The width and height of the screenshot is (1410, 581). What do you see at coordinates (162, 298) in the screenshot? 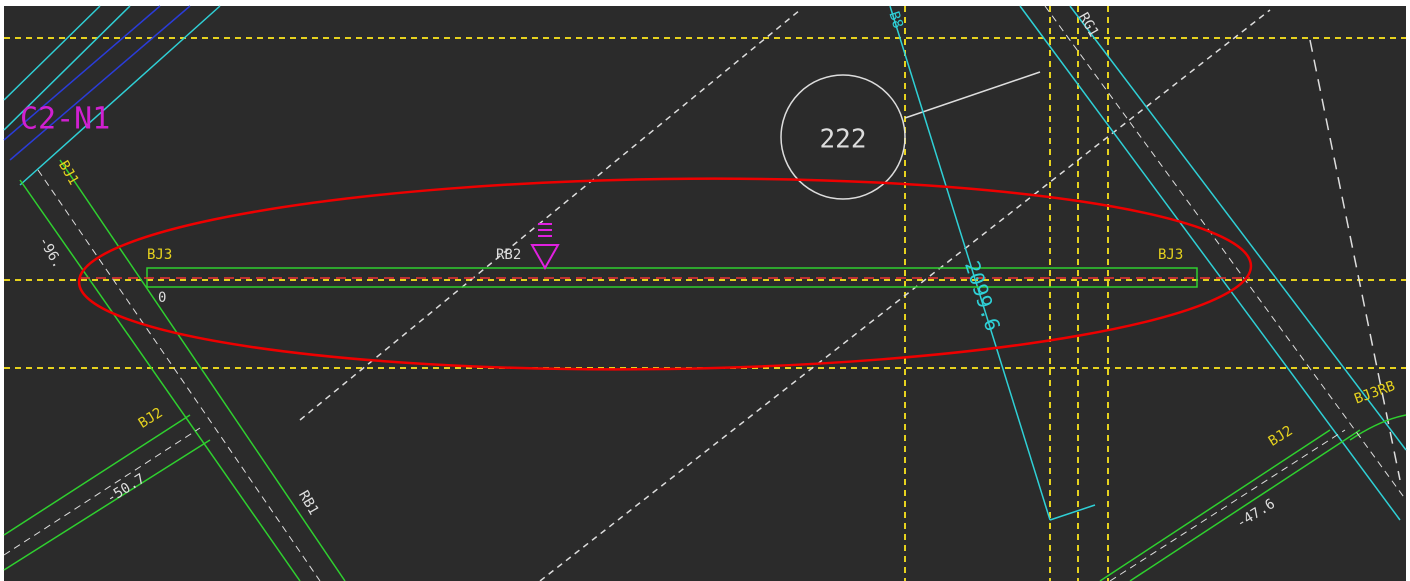
I see `label: 0` at bounding box center [162, 298].